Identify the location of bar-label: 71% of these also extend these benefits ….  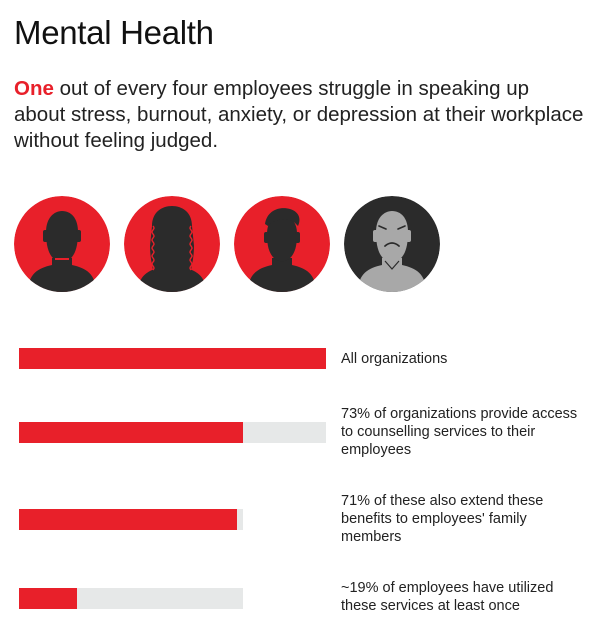
(442, 519).